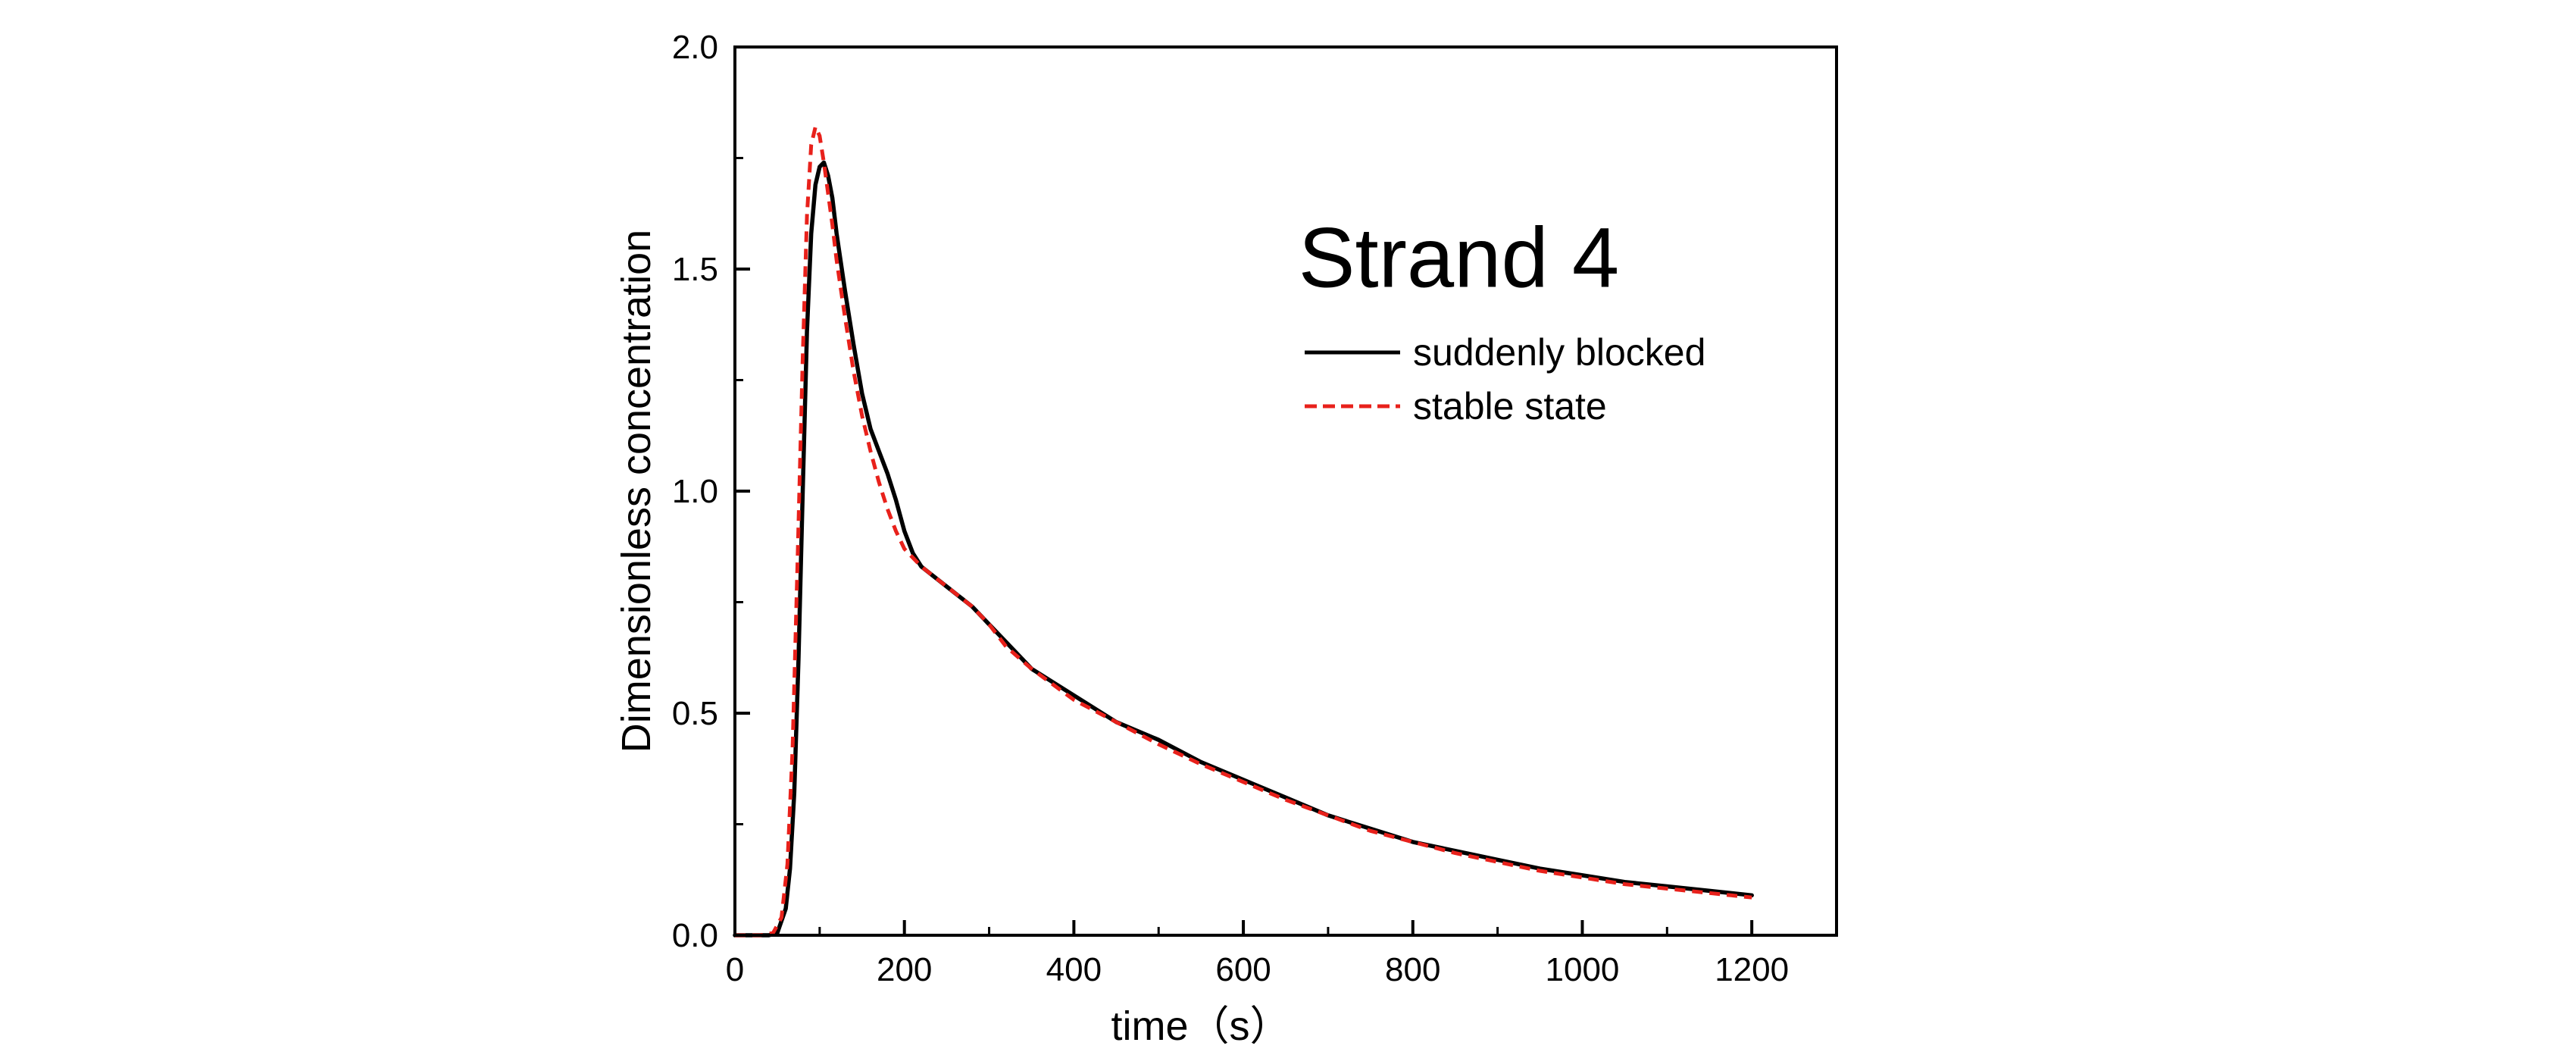  I want to click on y-tick-label: 0.0, so click(695, 936).